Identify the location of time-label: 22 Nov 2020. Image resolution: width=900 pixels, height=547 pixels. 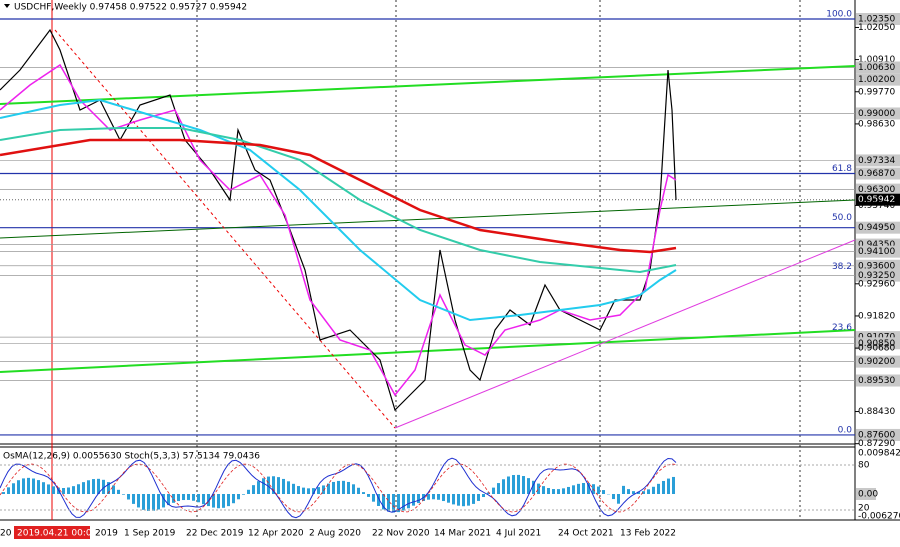
(401, 534).